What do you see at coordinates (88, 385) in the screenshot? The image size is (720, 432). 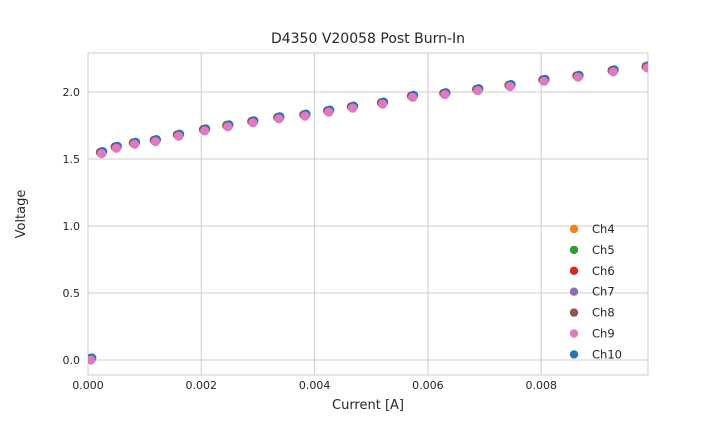 I see `x-tick-label: 0.000` at bounding box center [88, 385].